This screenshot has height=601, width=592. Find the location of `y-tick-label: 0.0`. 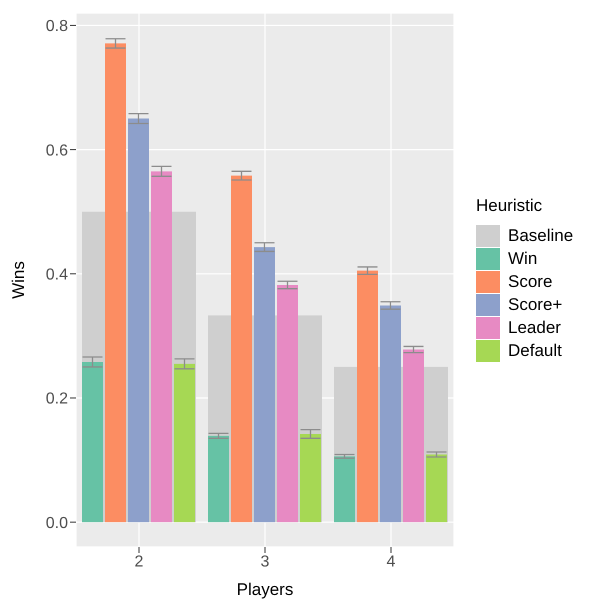

y-tick-label: 0.0 is located at coordinates (57, 523).